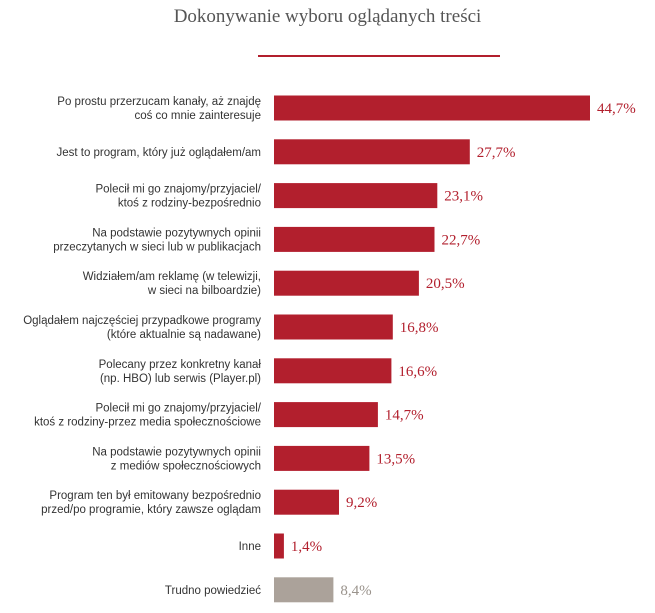  What do you see at coordinates (379, 56) in the screenshot?
I see `title-divider` at bounding box center [379, 56].